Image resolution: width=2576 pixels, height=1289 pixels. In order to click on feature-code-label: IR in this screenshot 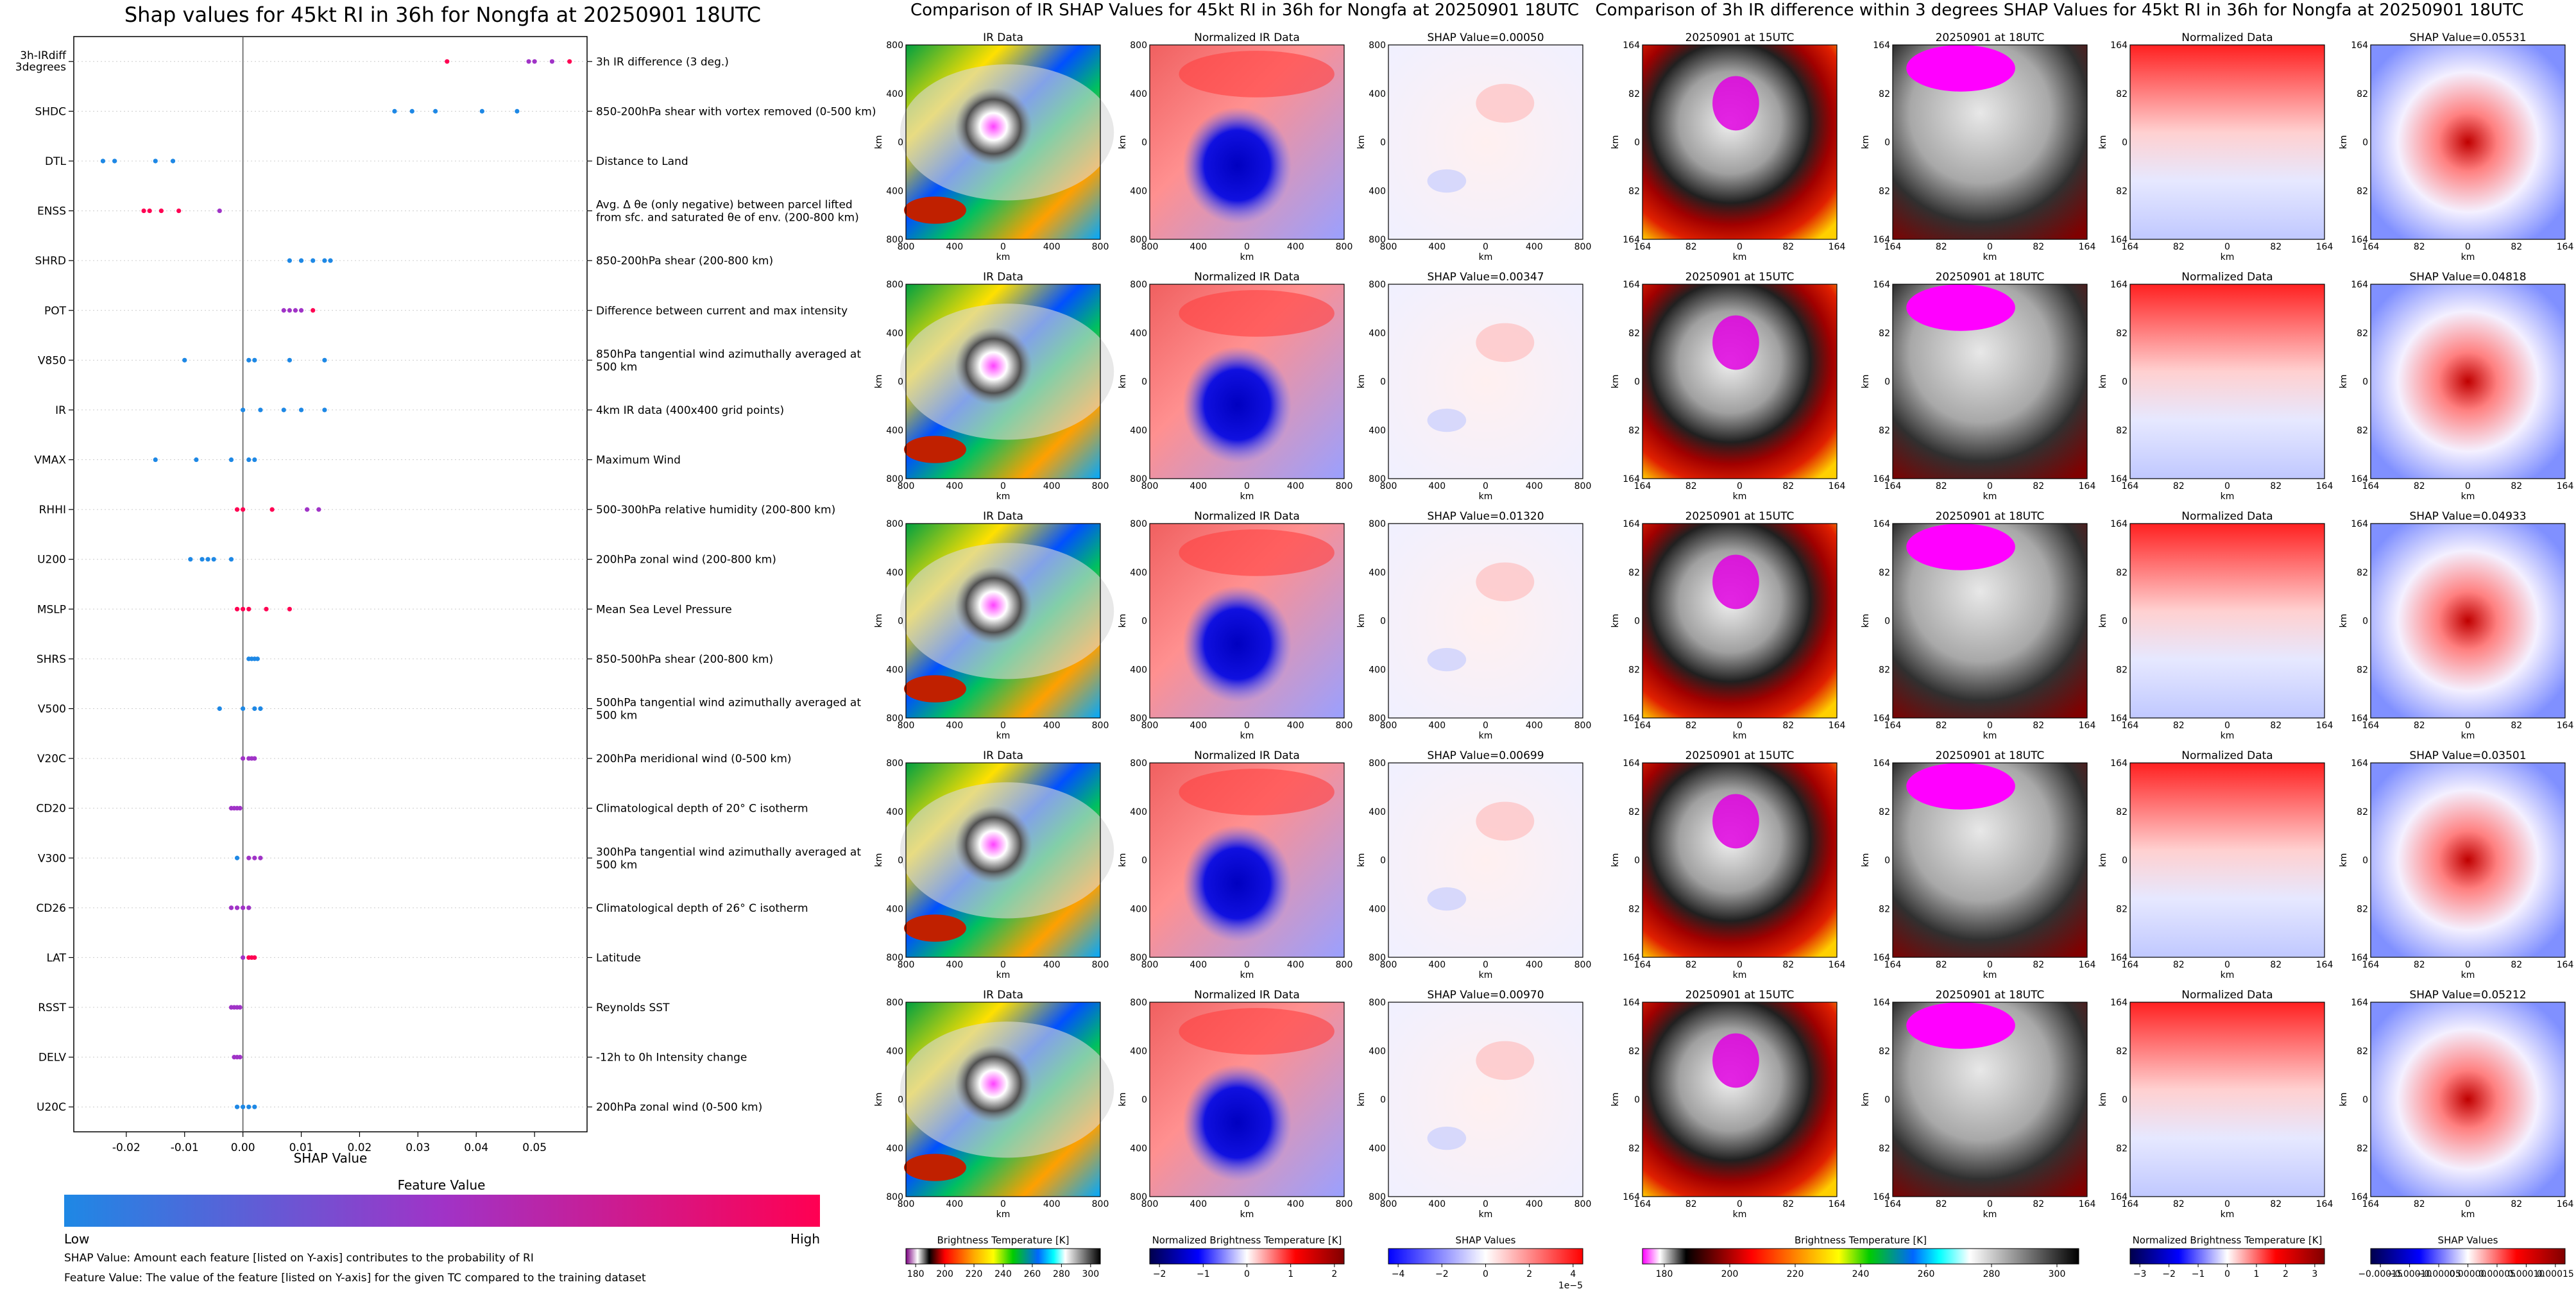, I will do `click(60, 410)`.